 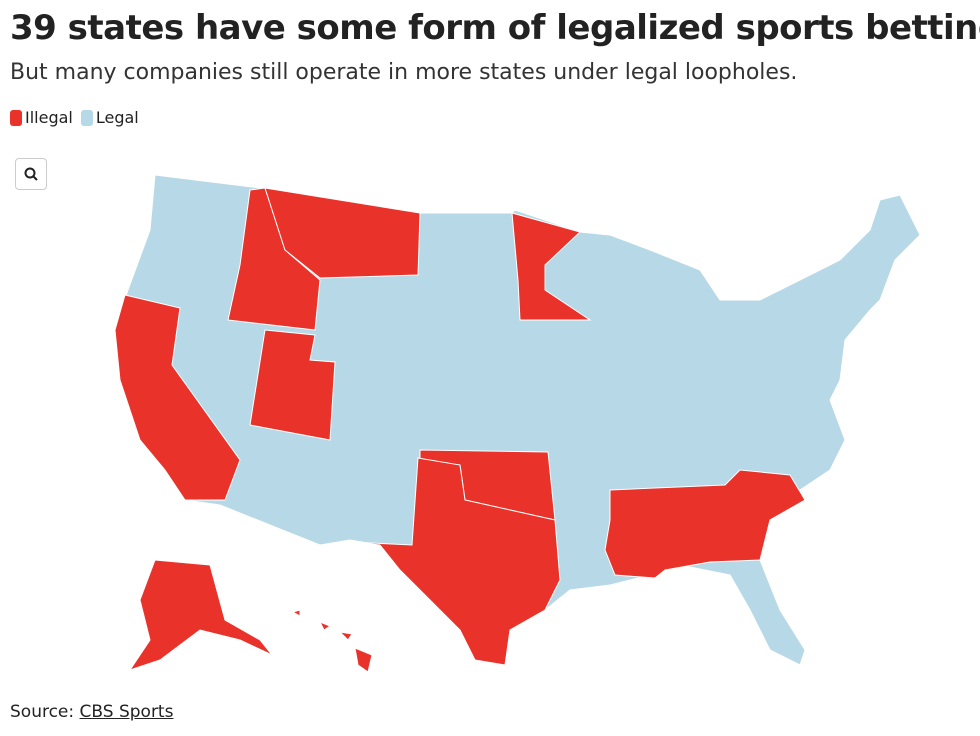 What do you see at coordinates (74, 117) in the screenshot?
I see `legend: Illegal Legal` at bounding box center [74, 117].